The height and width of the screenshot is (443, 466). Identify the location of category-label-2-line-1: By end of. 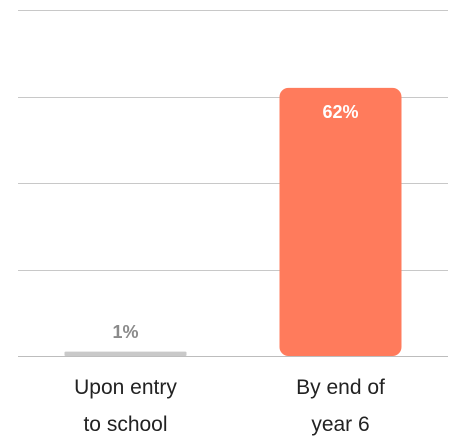
(340, 387).